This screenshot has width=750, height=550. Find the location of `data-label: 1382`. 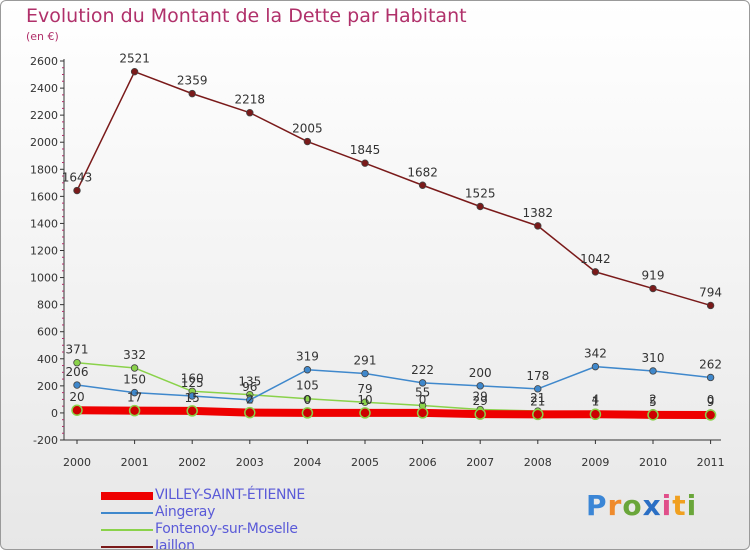

data-label: 1382 is located at coordinates (538, 213).